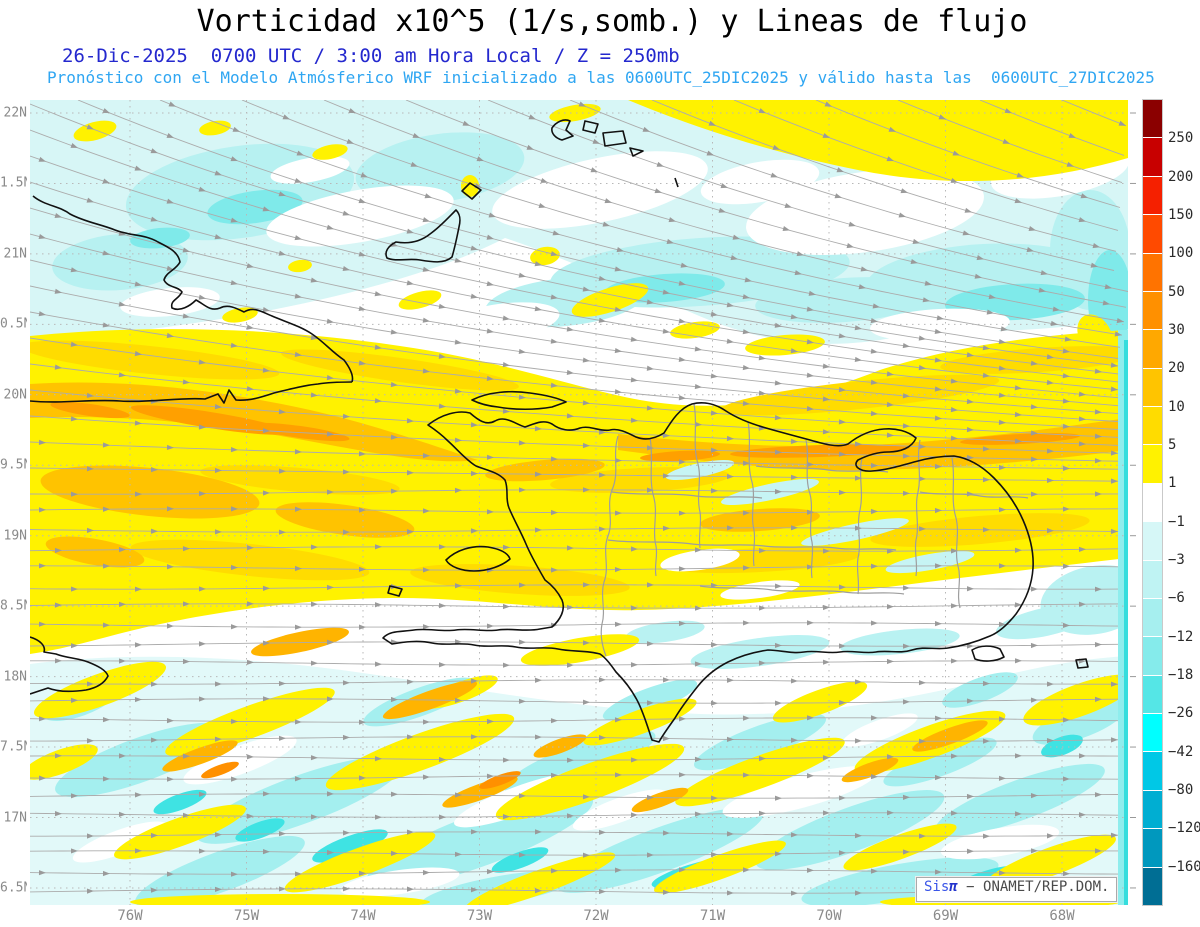  What do you see at coordinates (15, 817) in the screenshot?
I see `lat-label-17N: 17N` at bounding box center [15, 817].